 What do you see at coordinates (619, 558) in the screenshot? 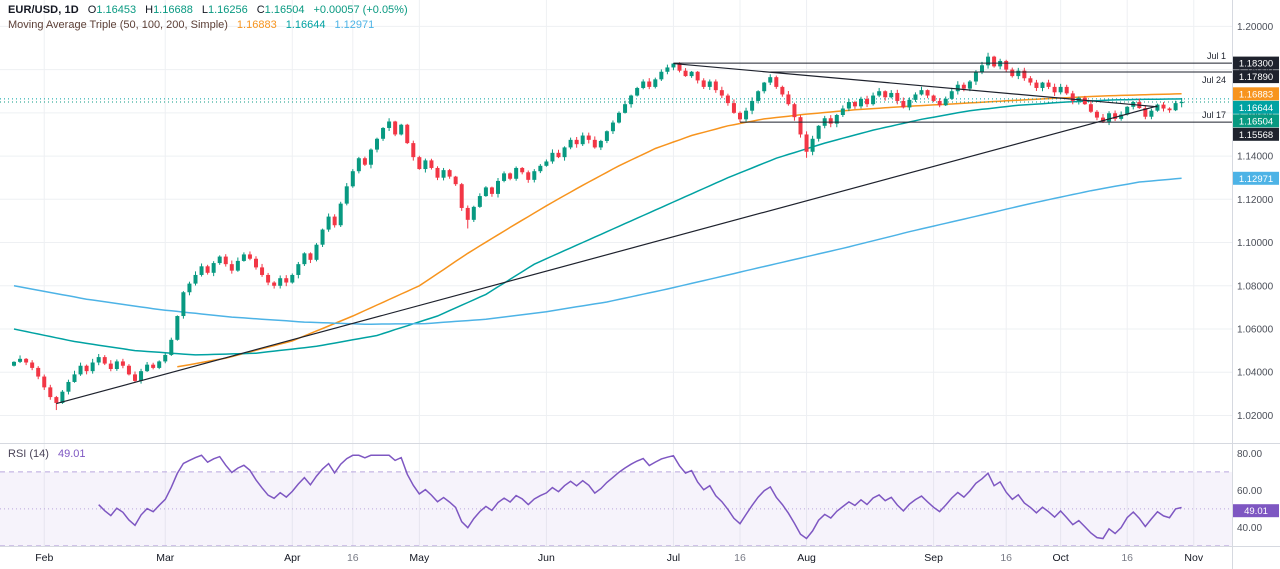
I see `time-axis: Feb Mar Apr 16 May Jun Jul 16 Aug Sep 16 Oct 16 Nov` at bounding box center [619, 558].